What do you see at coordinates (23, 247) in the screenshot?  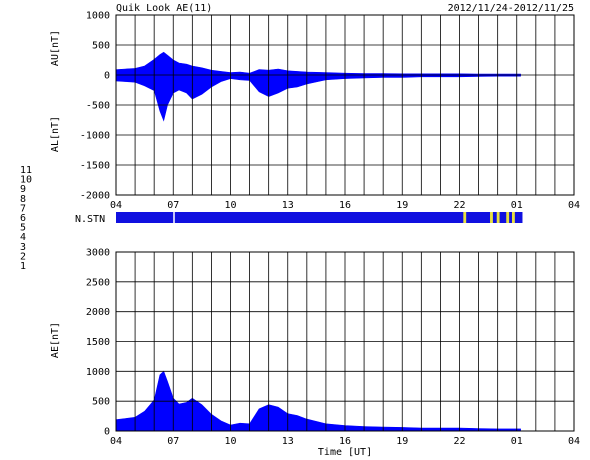 I see `station-legend-item: 3` at bounding box center [23, 247].